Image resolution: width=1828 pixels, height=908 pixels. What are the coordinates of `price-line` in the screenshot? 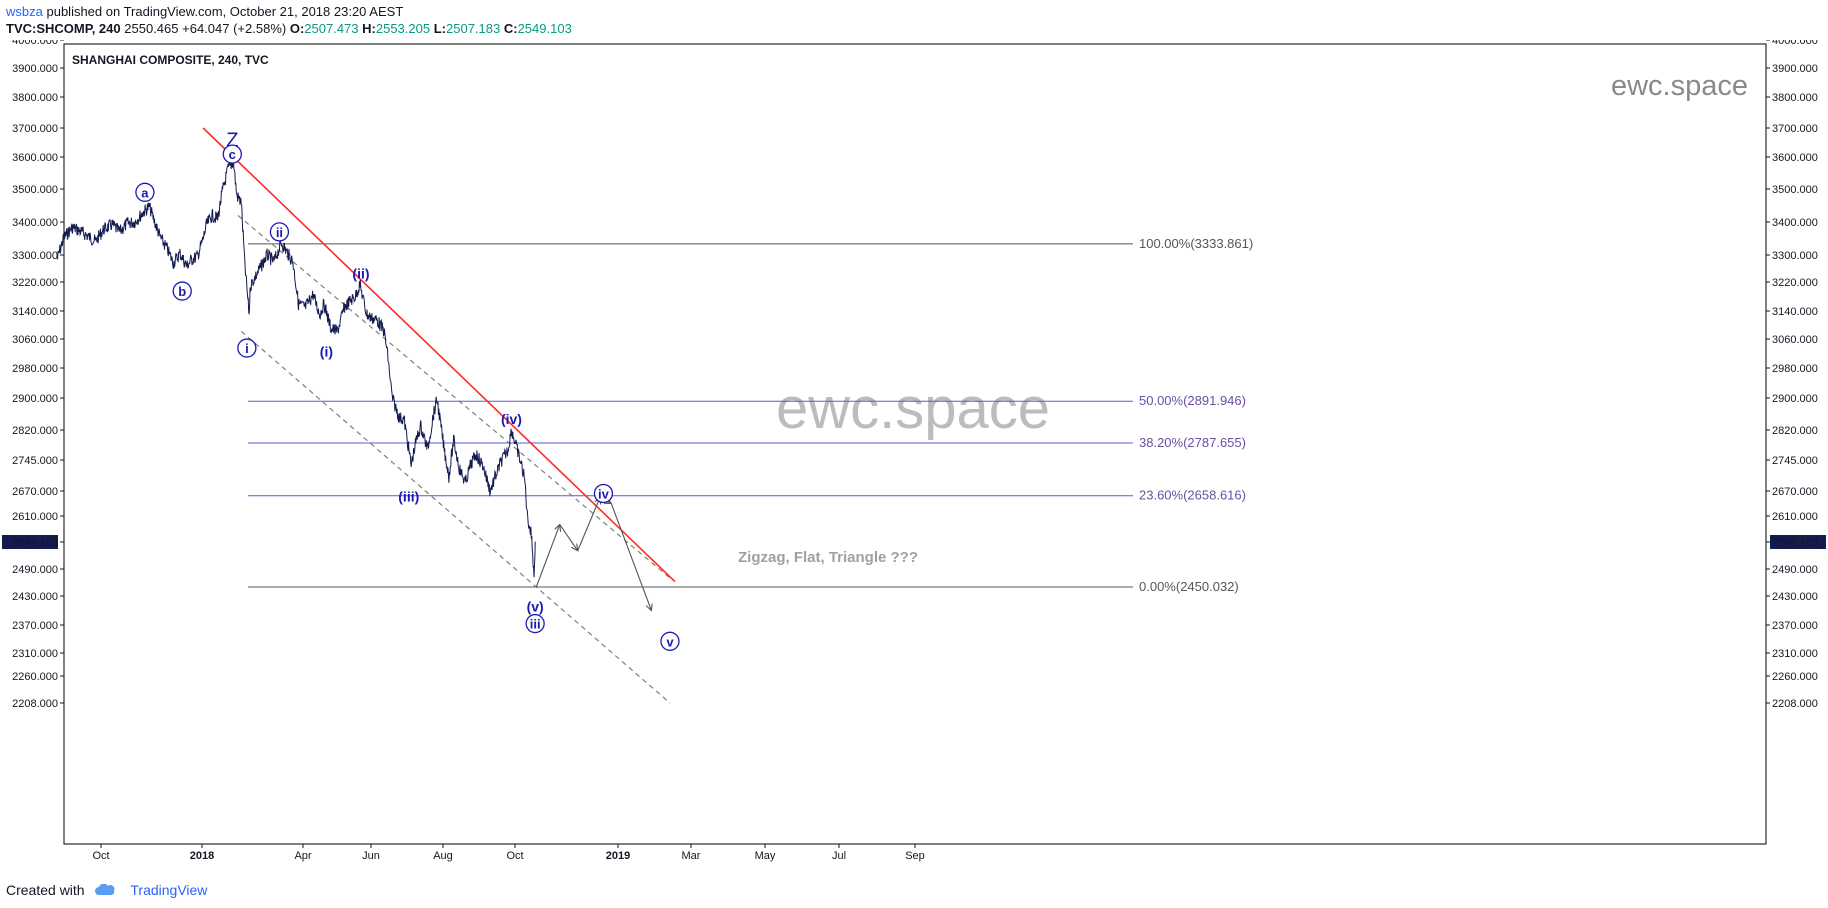 It's located at (296, 368).